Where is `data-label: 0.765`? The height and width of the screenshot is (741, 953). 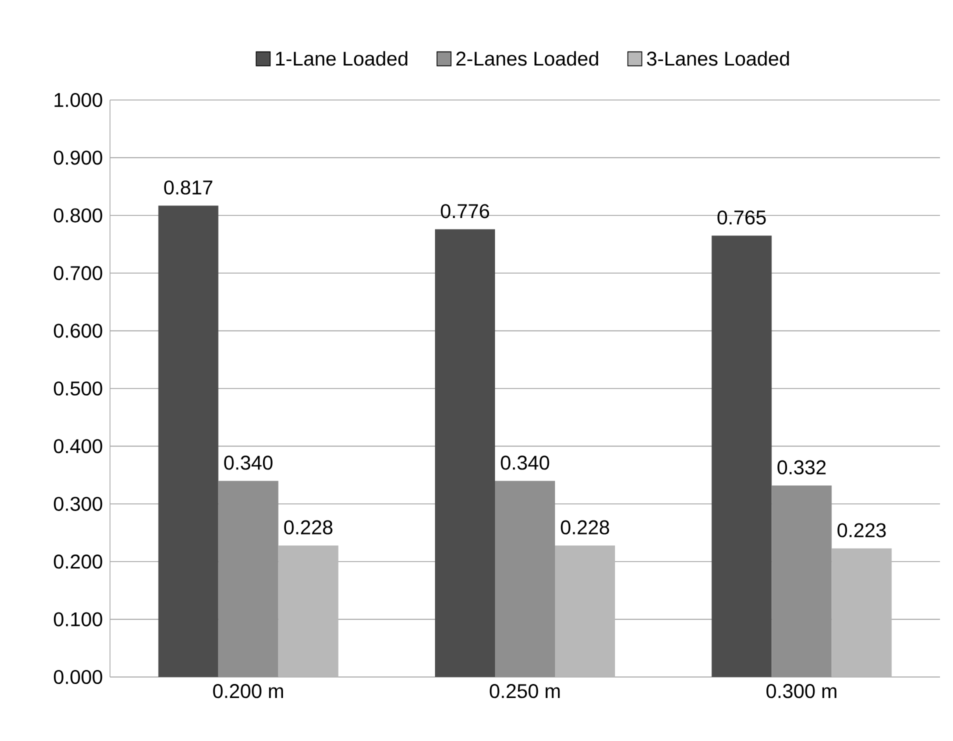 data-label: 0.765 is located at coordinates (742, 217).